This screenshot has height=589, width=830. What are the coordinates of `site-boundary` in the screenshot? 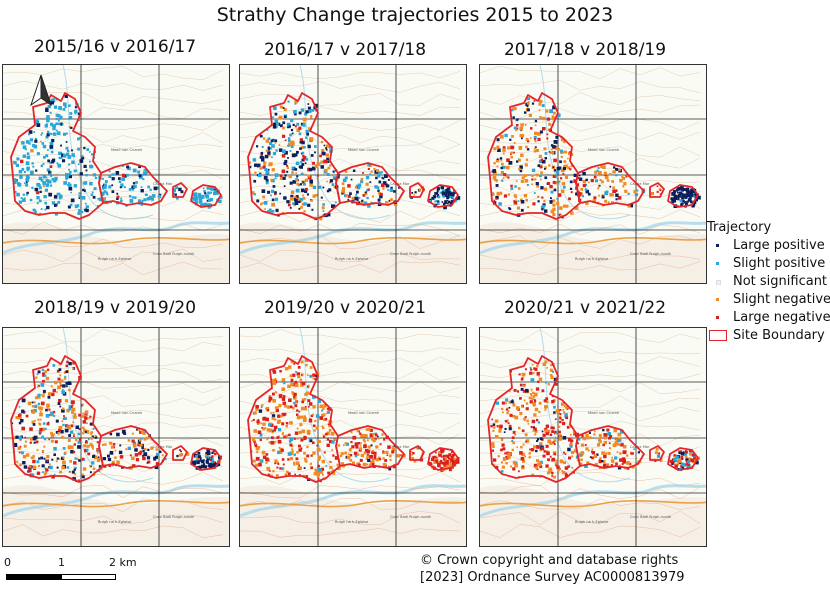 It's located at (610, 184).